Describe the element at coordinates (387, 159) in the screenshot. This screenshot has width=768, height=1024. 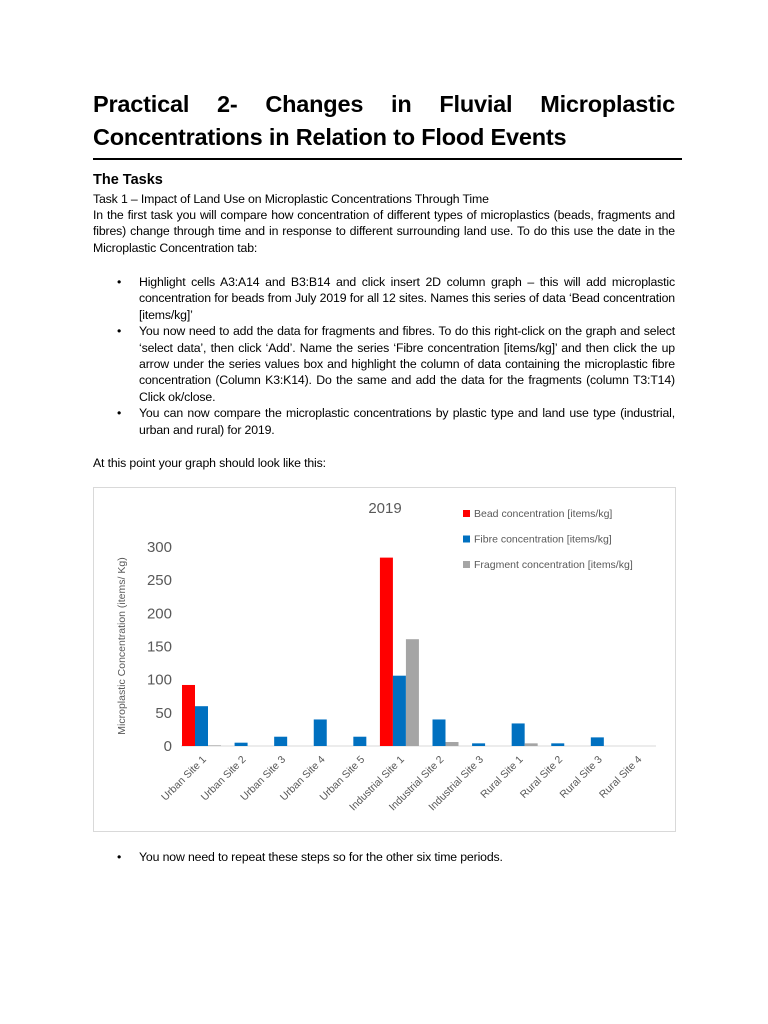
I see `title-divider` at that location.